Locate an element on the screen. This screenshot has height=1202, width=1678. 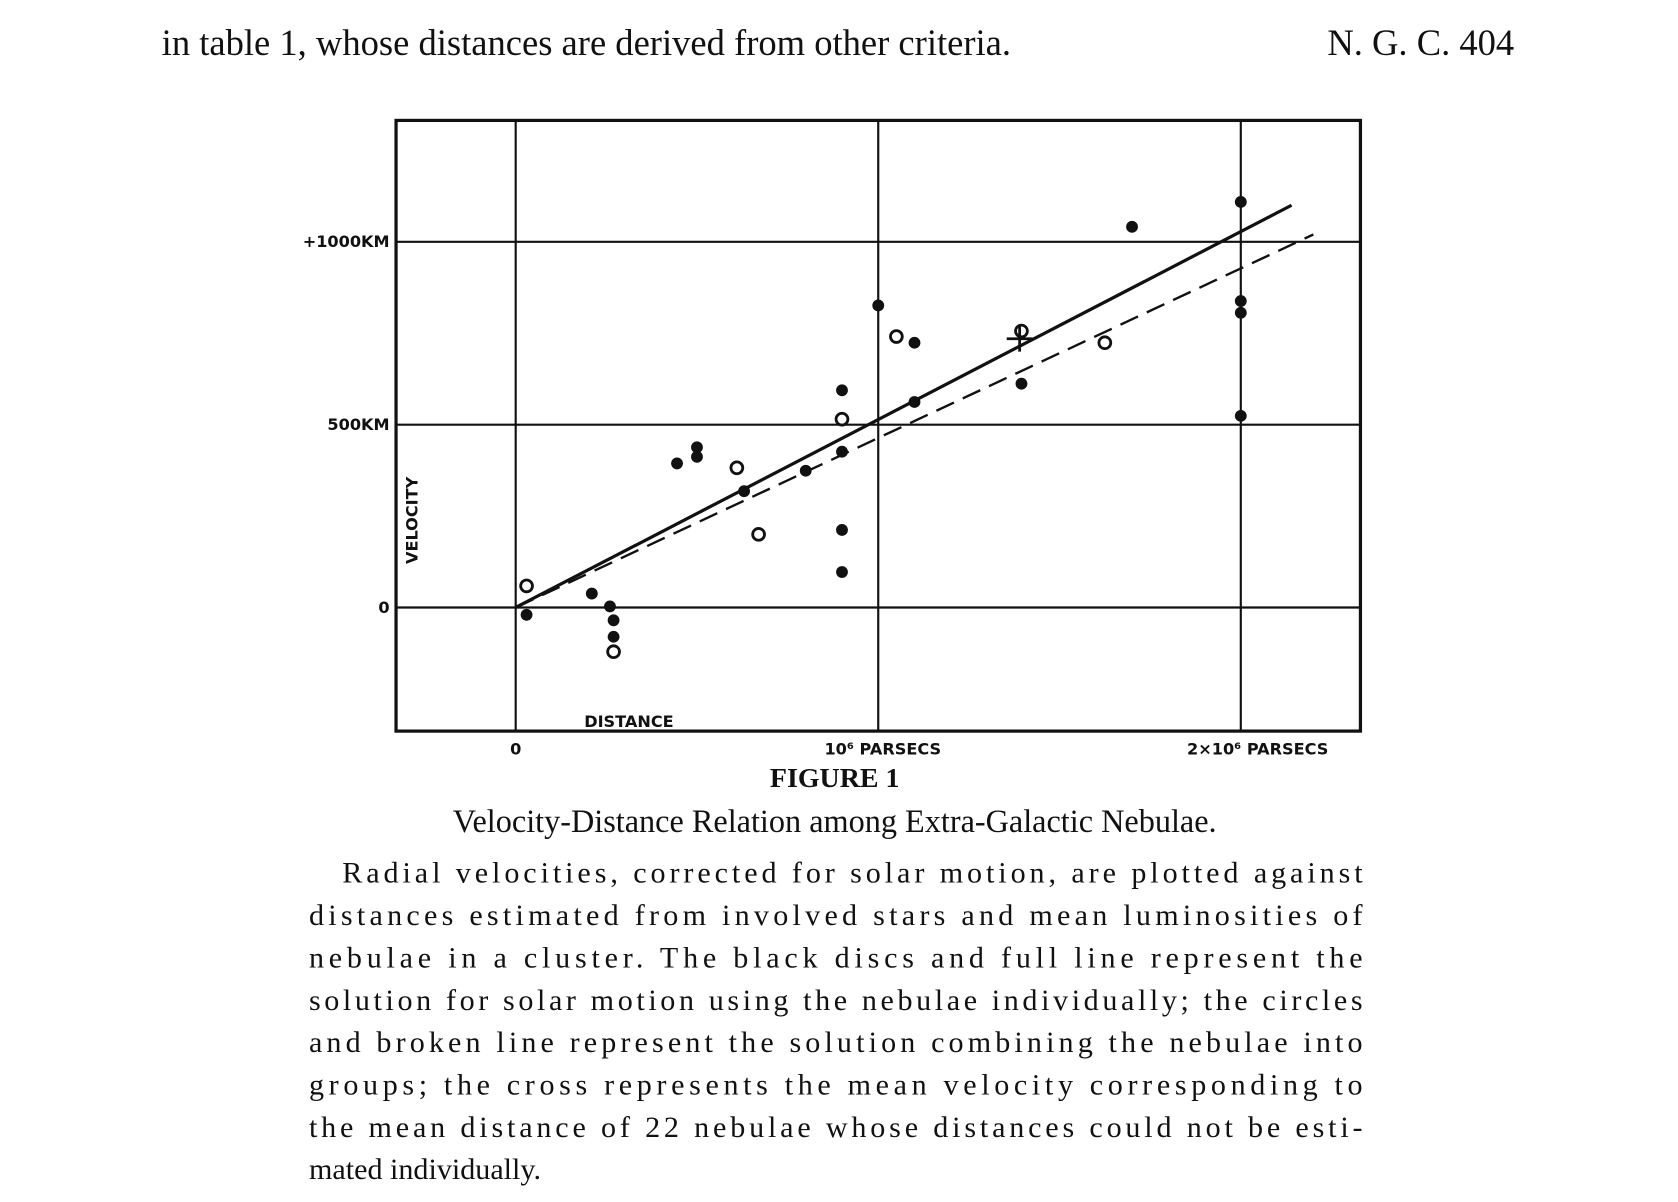
body-text: N. G. C. 404 is located at coordinates (1420, 42).